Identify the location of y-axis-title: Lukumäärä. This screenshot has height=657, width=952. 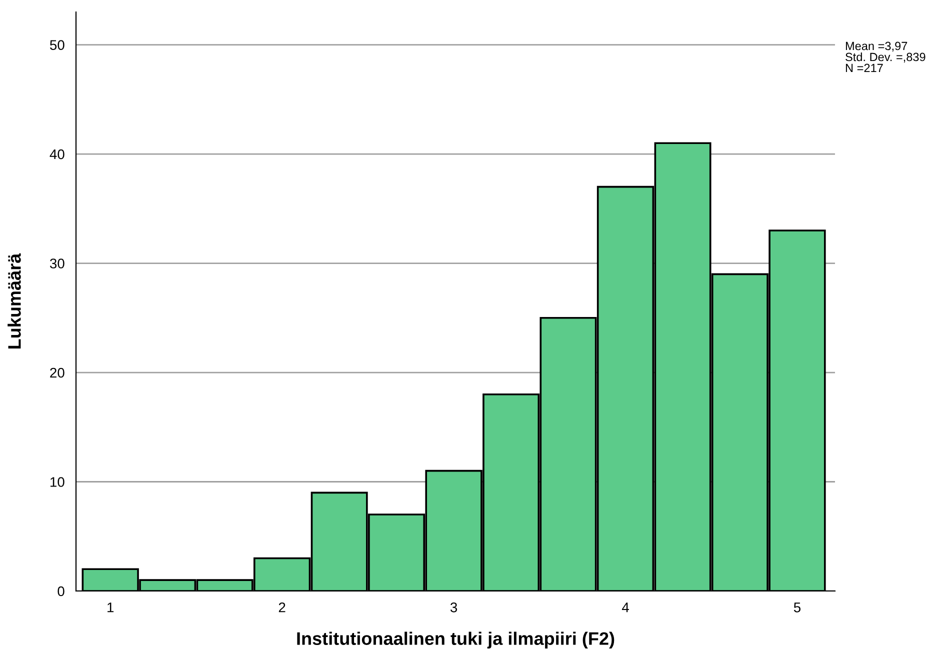
(14, 300).